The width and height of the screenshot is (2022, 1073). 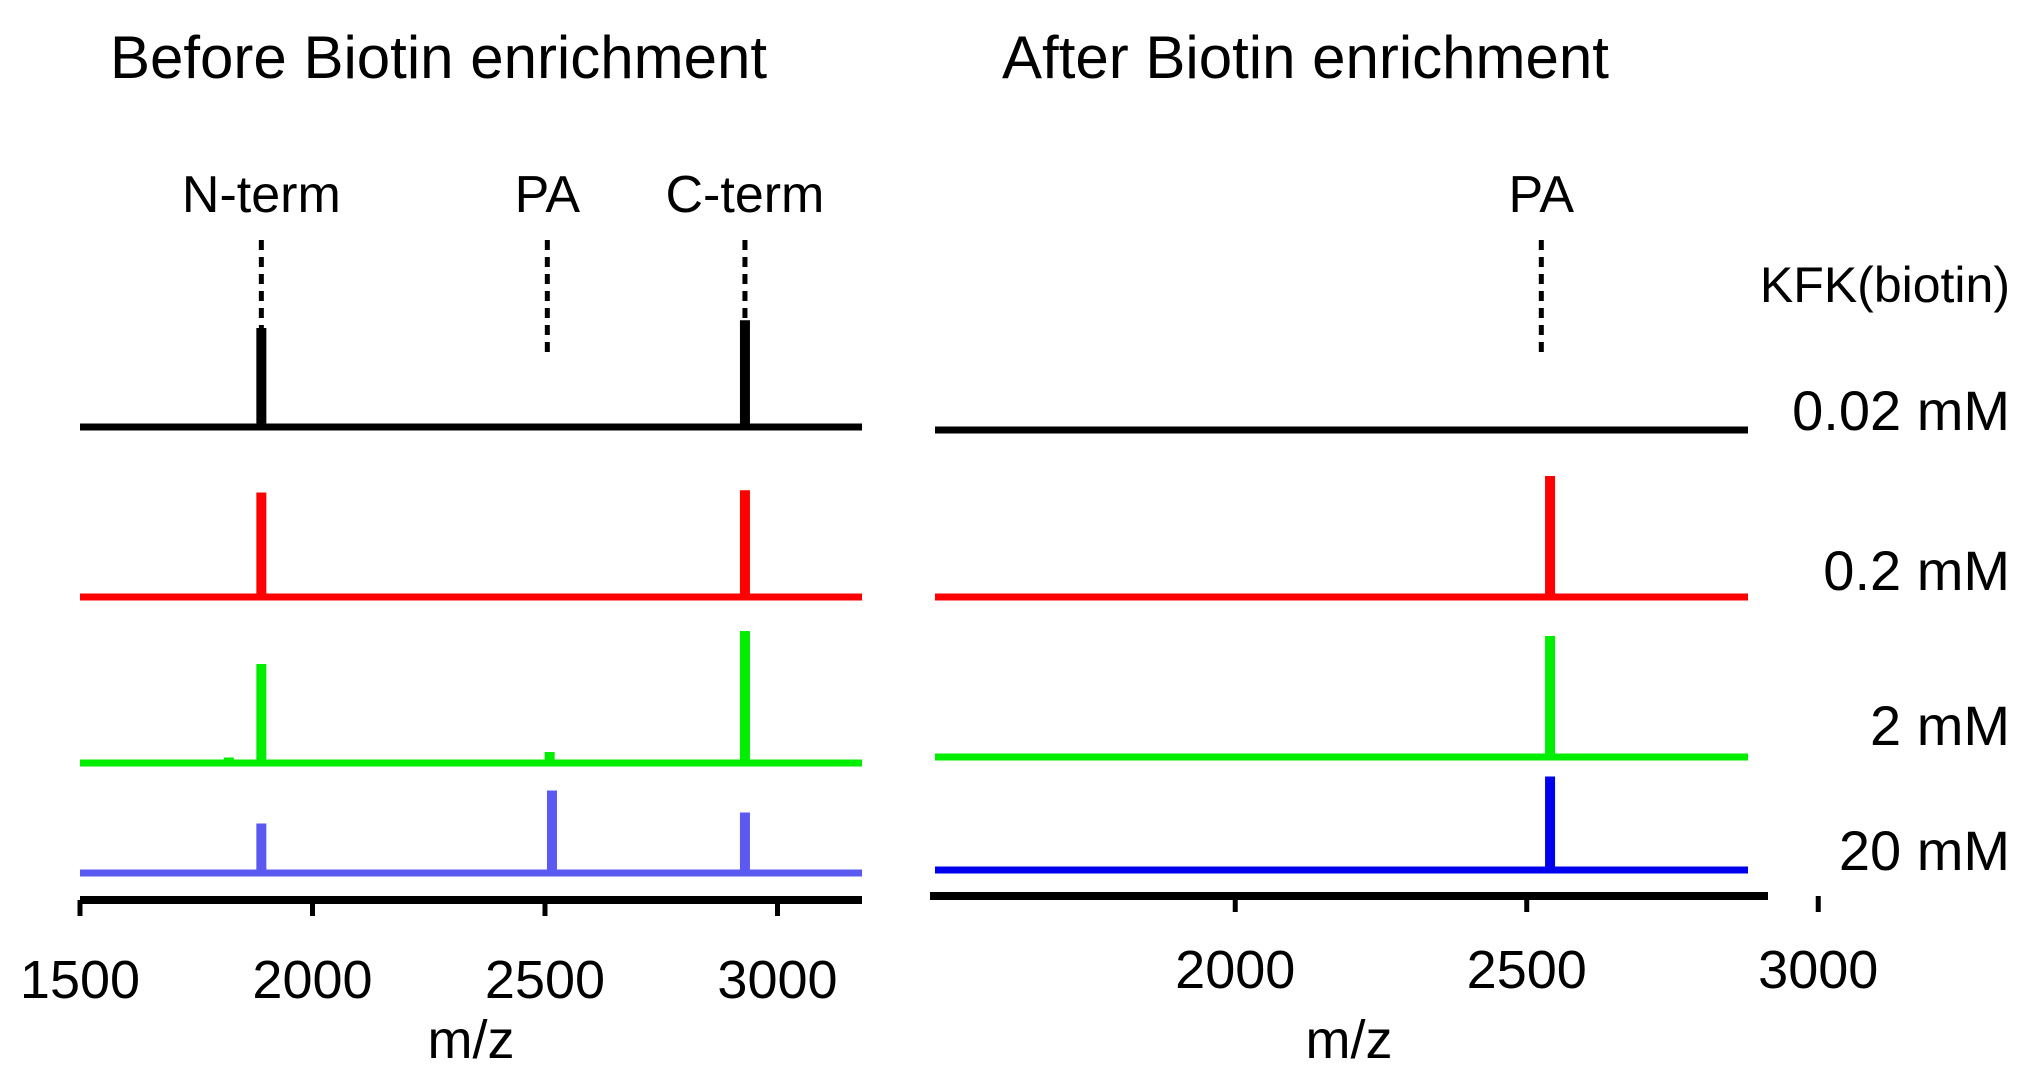 What do you see at coordinates (80, 980) in the screenshot?
I see `x-tick-label: 1500` at bounding box center [80, 980].